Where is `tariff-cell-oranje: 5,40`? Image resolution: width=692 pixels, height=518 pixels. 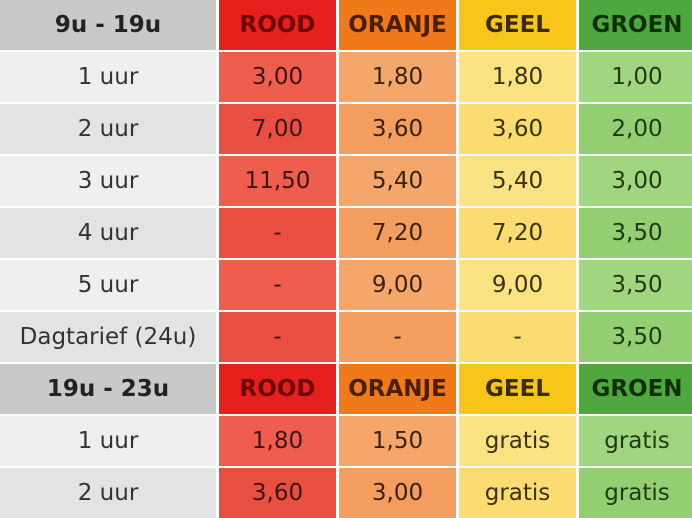
tariff-cell-oranje: 5,40 is located at coordinates (397, 181).